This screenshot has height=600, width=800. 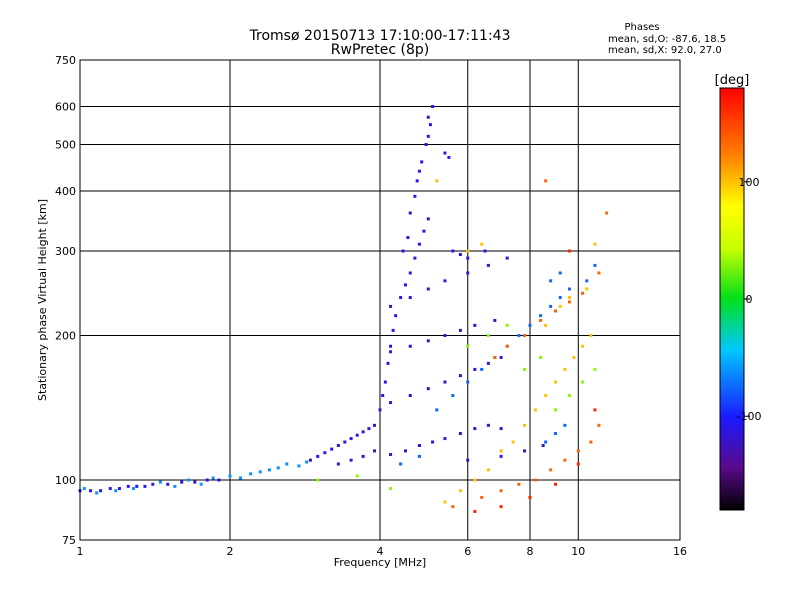 I want to click on colorbar: [deg] 100 0 -100, so click(x=738, y=292).